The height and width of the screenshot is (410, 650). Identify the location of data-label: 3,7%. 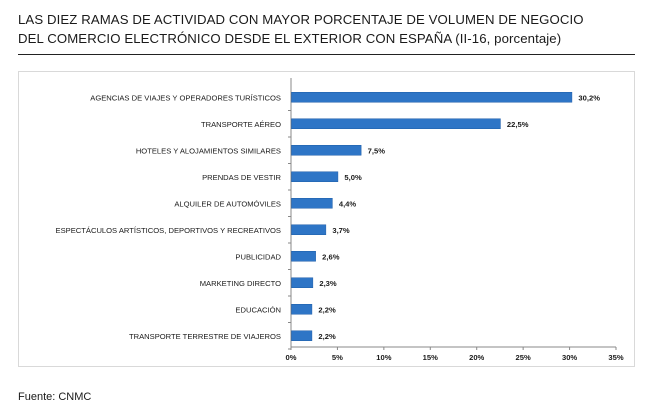
(341, 230).